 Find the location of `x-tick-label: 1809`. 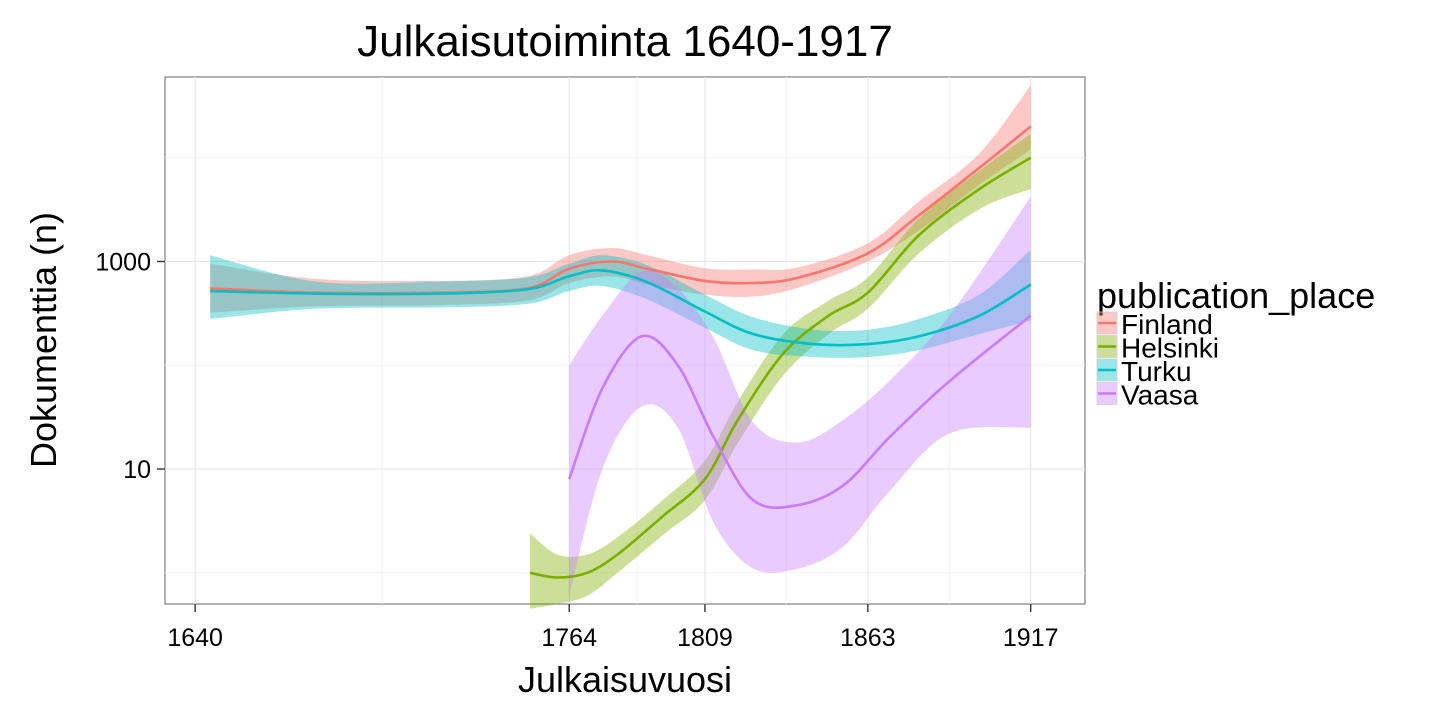

x-tick-label: 1809 is located at coordinates (705, 638).